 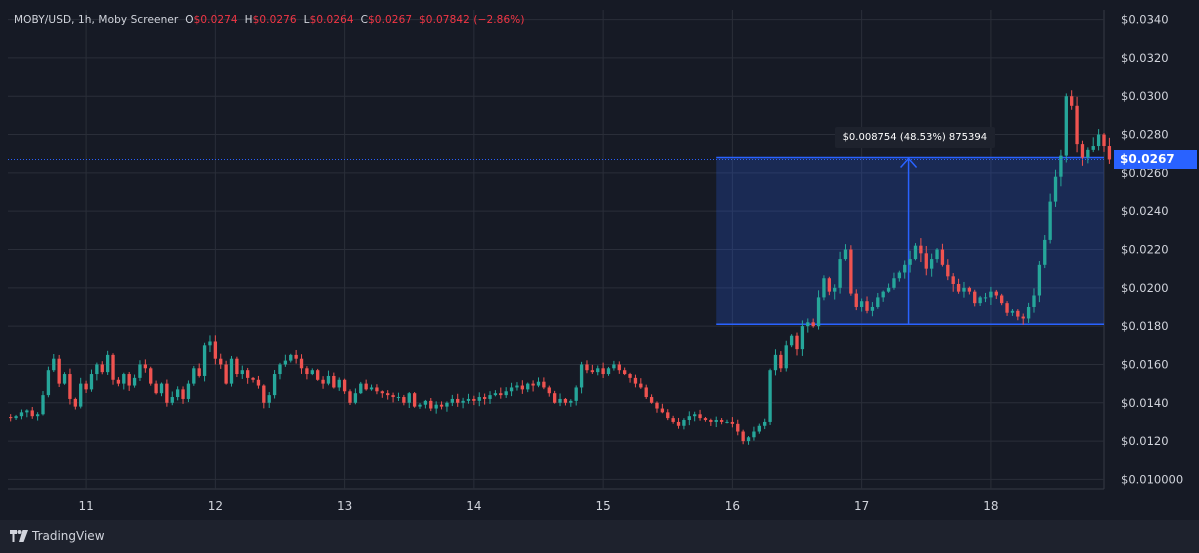 I want to click on y-tick-label: $0.0220, so click(x=1145, y=250).